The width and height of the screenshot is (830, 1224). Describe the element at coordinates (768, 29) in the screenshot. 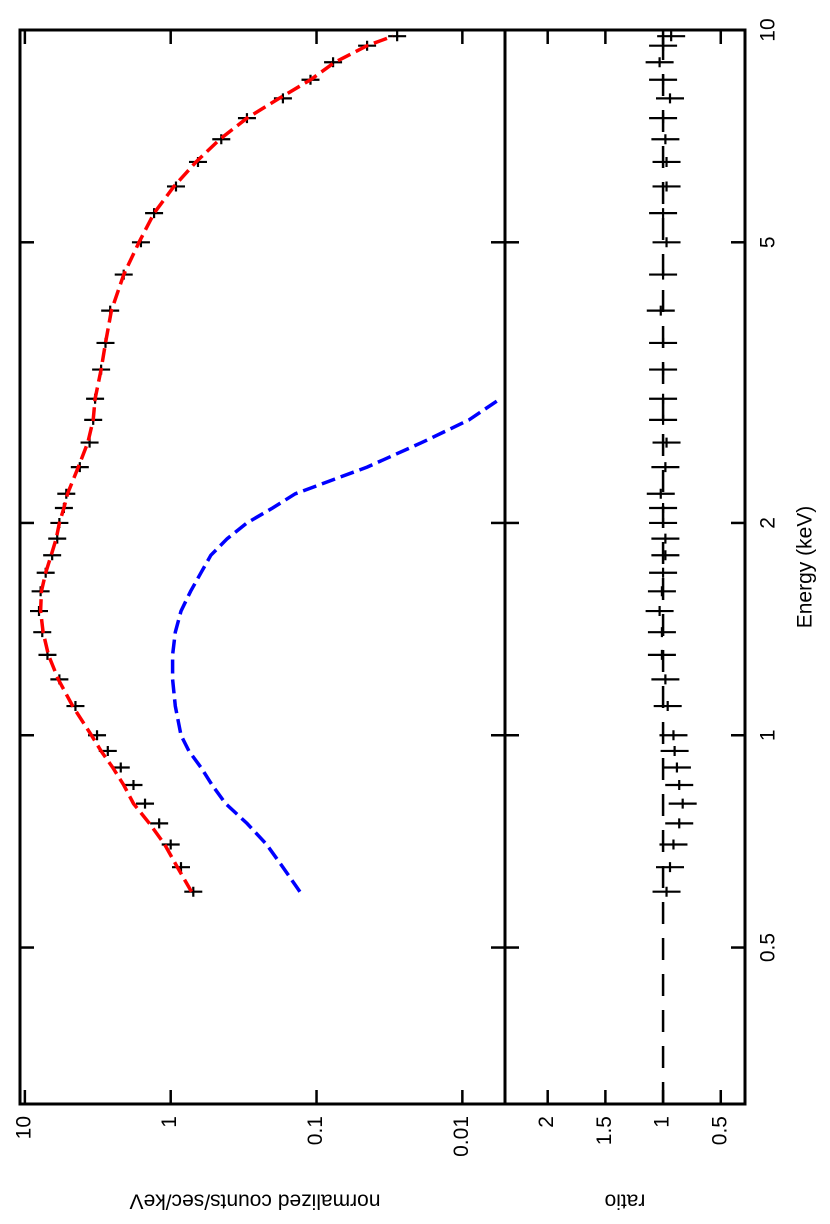

I see `x-tick-label: 10` at that location.